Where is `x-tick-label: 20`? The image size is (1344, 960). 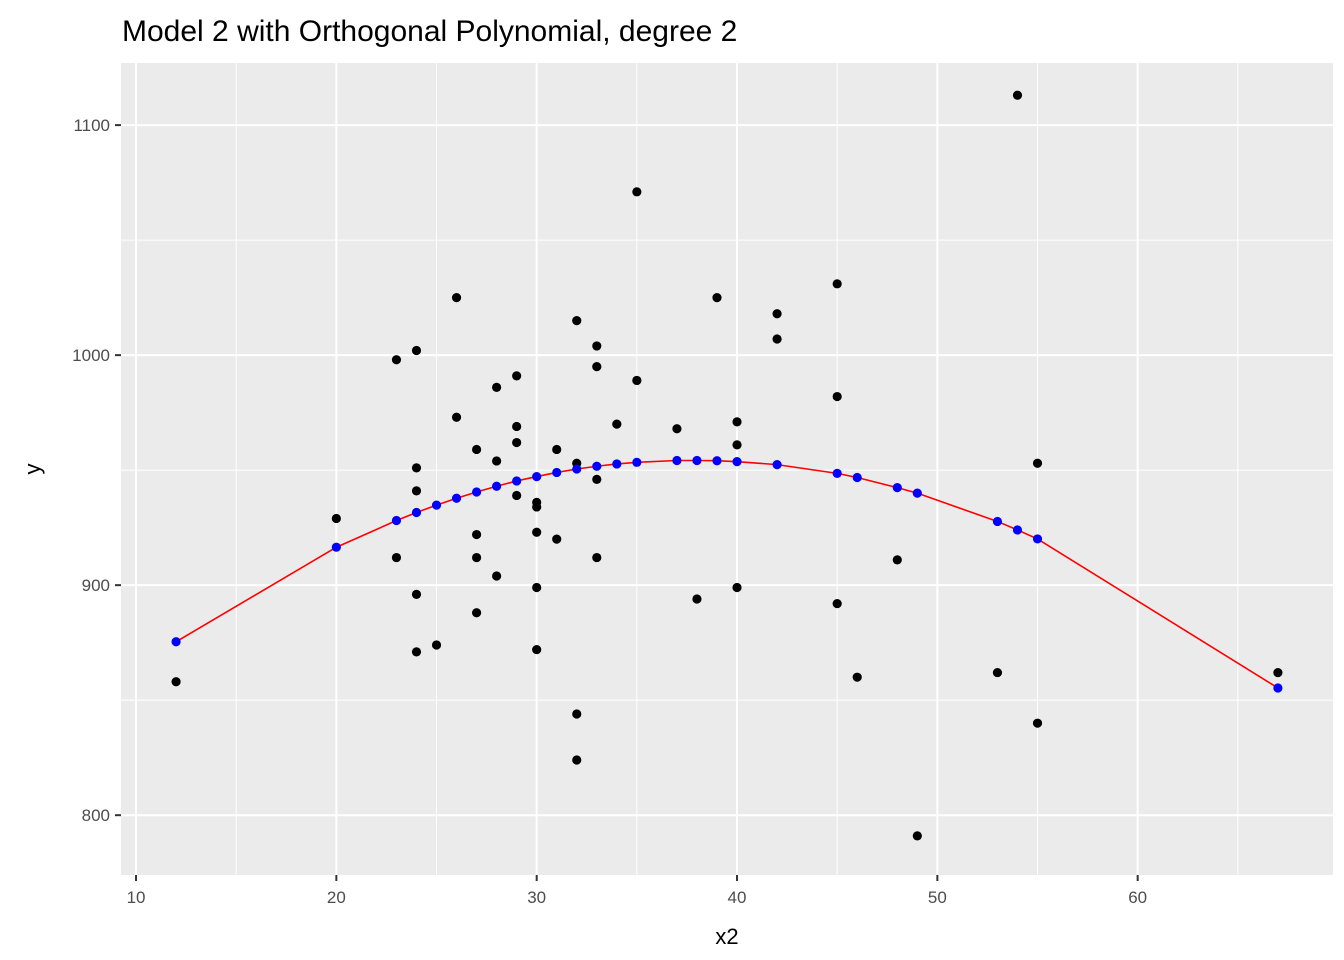
x-tick-label: 20 is located at coordinates (336, 897).